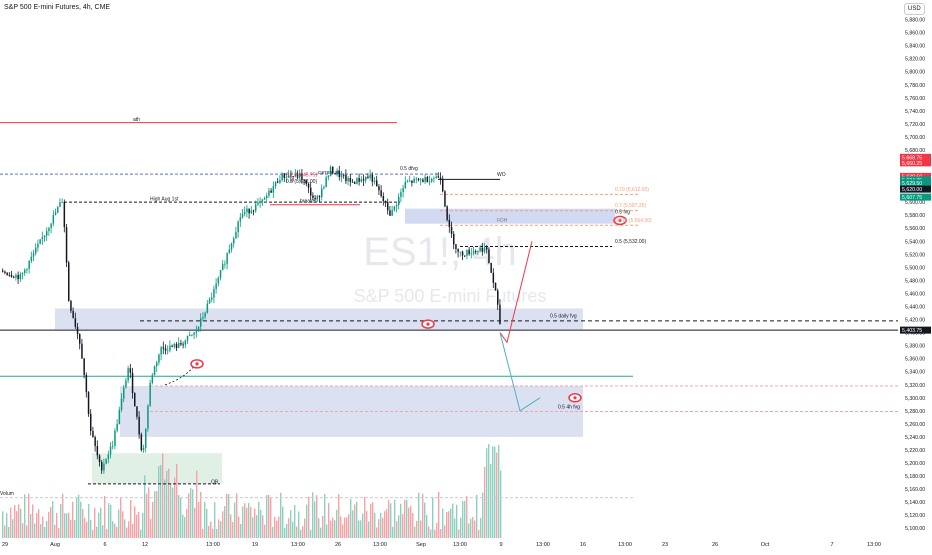 The width and height of the screenshot is (932, 555). I want to click on x-tick-label: 13:00, so click(874, 545).